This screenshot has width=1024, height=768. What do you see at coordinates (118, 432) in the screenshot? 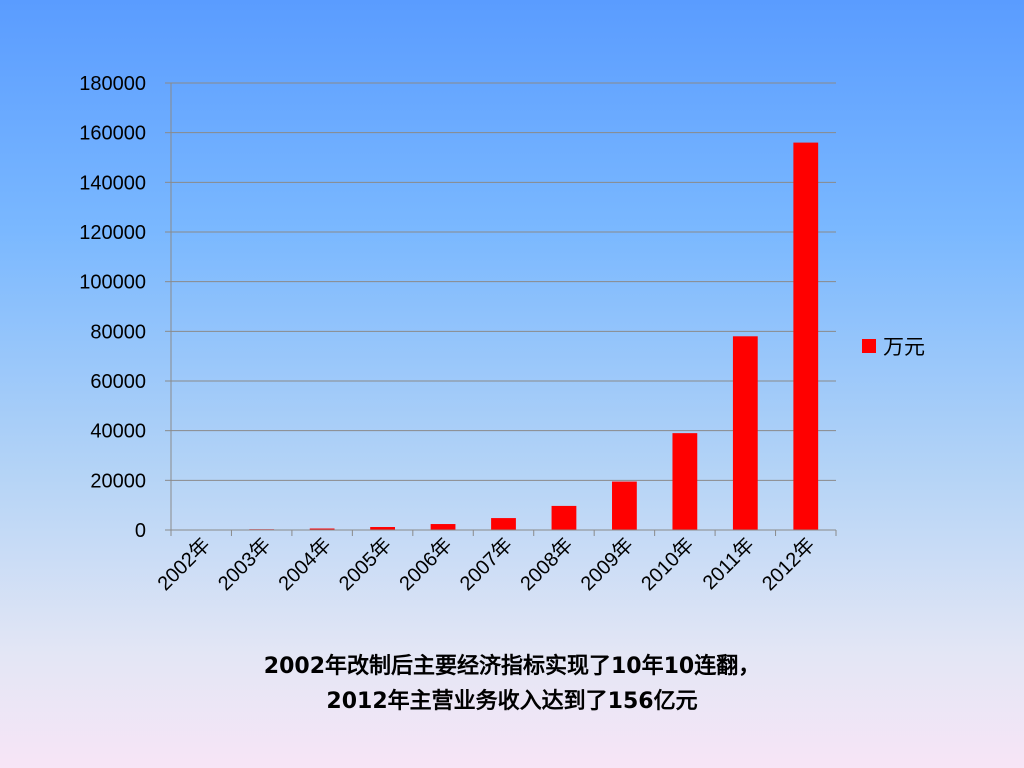
I see `y-tick-label: 40000` at bounding box center [118, 432].